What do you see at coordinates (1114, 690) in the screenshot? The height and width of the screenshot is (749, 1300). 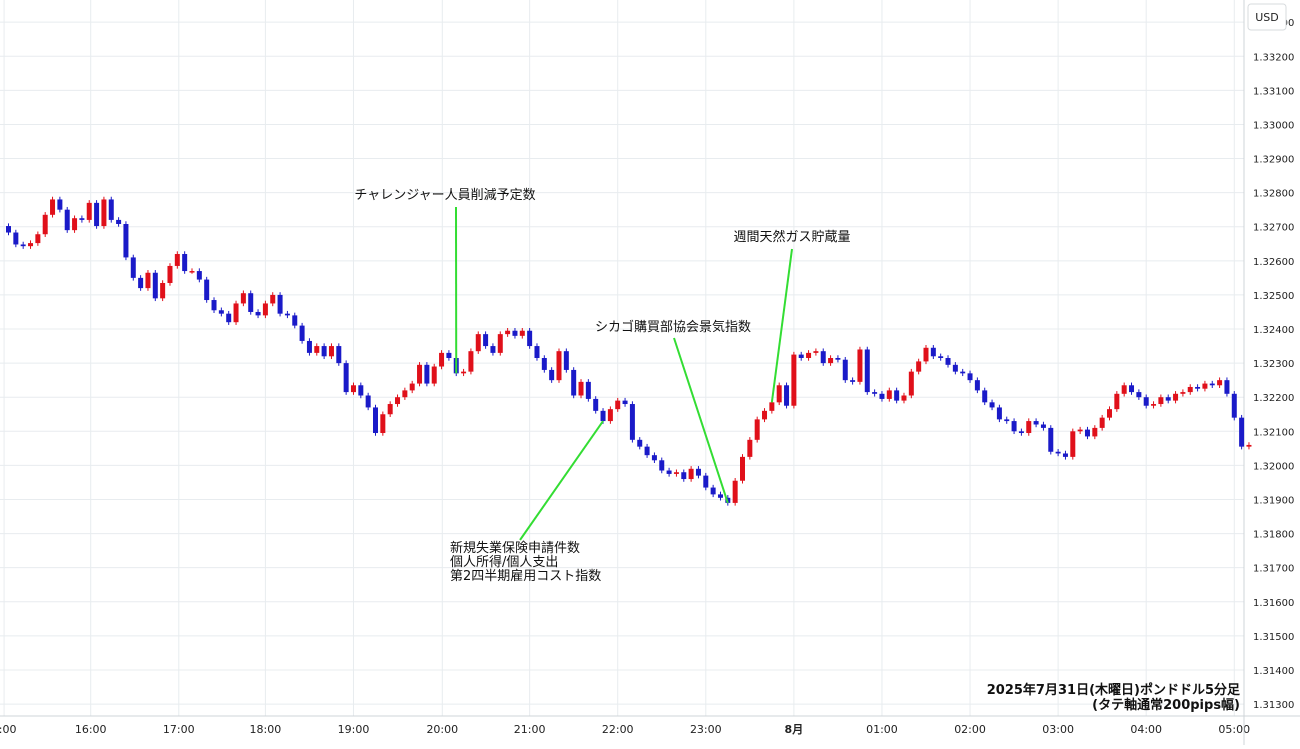 I see `caption-line: 2025年7月31日(木曜日)ポンドドル5分足` at bounding box center [1114, 690].